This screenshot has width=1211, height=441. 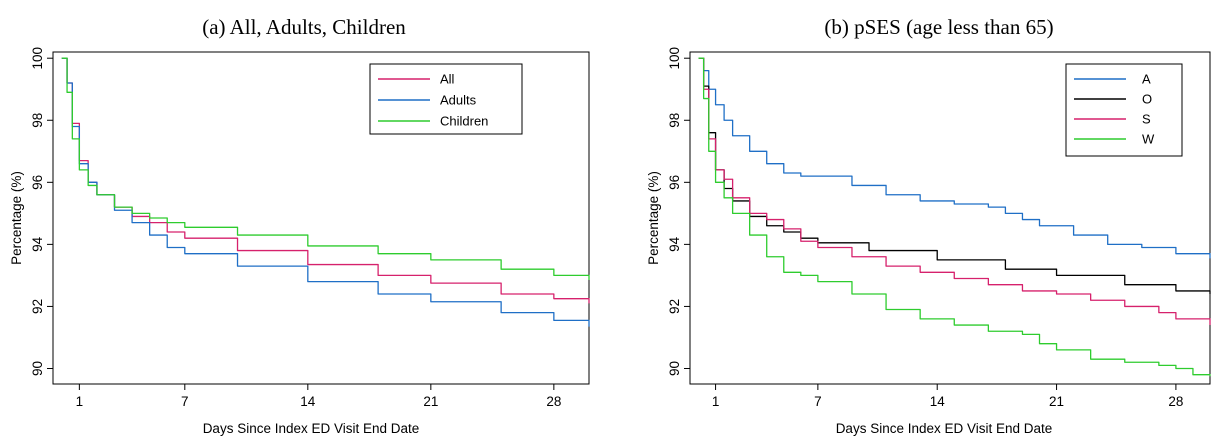 I want to click on panel-a-x-axis-label: Days Since Index ED Visit End Date, so click(x=311, y=428).